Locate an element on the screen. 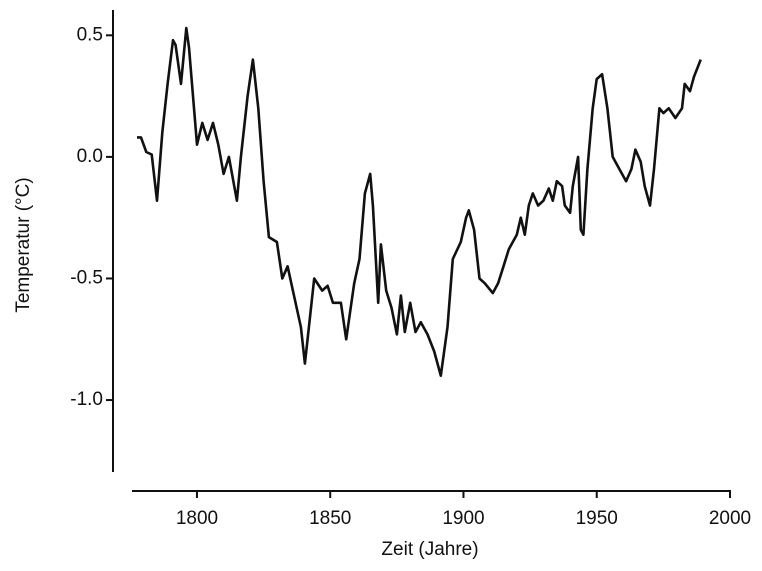 The image size is (762, 571). x-tick-label: 1800 is located at coordinates (197, 518).